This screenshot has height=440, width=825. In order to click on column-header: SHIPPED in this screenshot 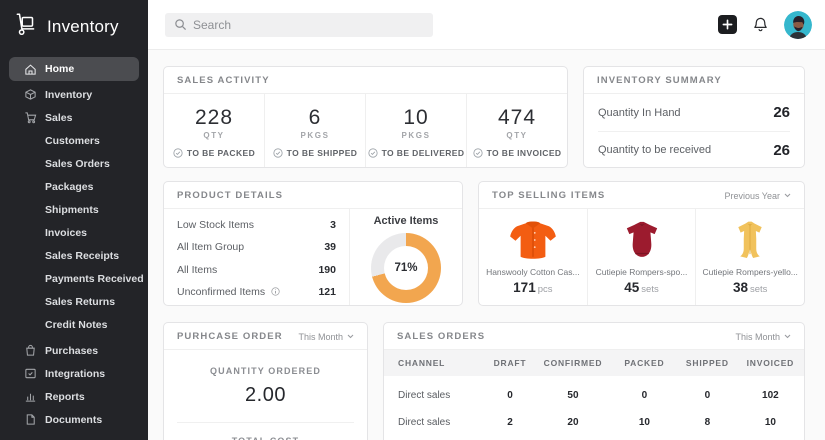, I will do `click(707, 363)`.